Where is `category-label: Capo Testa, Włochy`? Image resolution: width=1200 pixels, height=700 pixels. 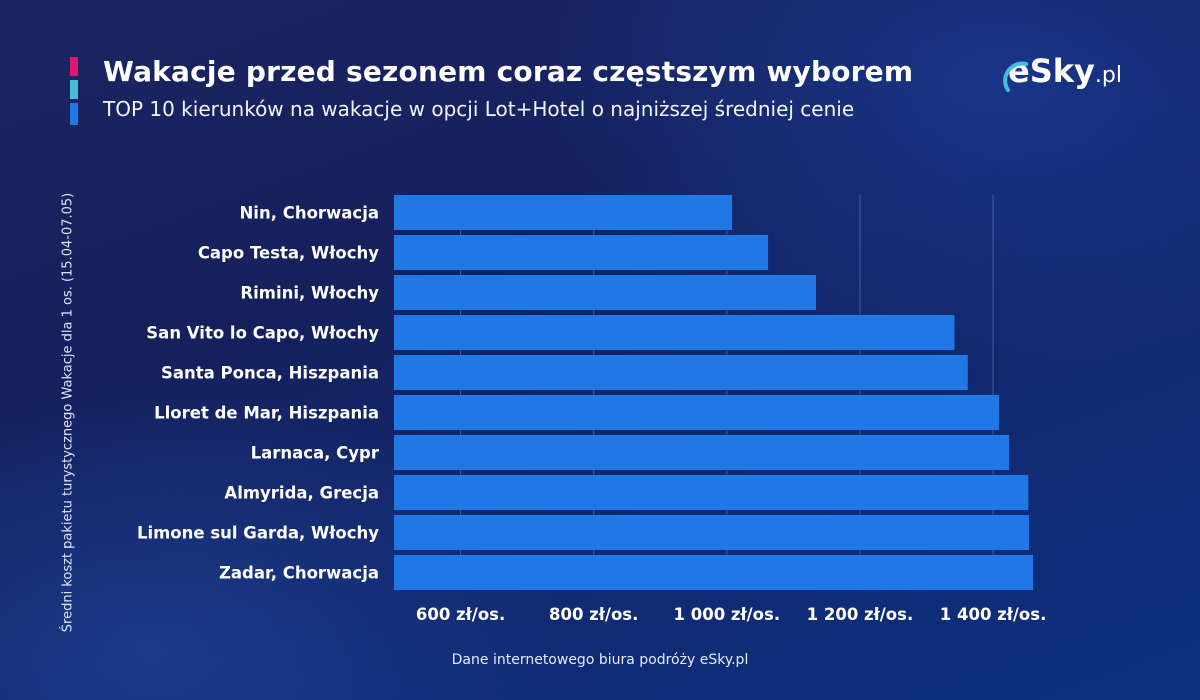 category-label: Capo Testa, Włochy is located at coordinates (288, 253).